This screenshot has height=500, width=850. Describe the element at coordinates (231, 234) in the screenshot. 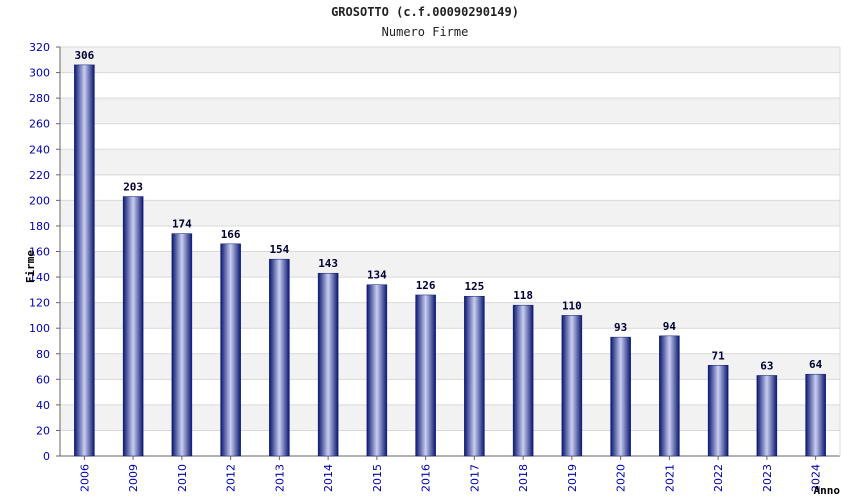

I see `data-label-2012: 166` at that location.